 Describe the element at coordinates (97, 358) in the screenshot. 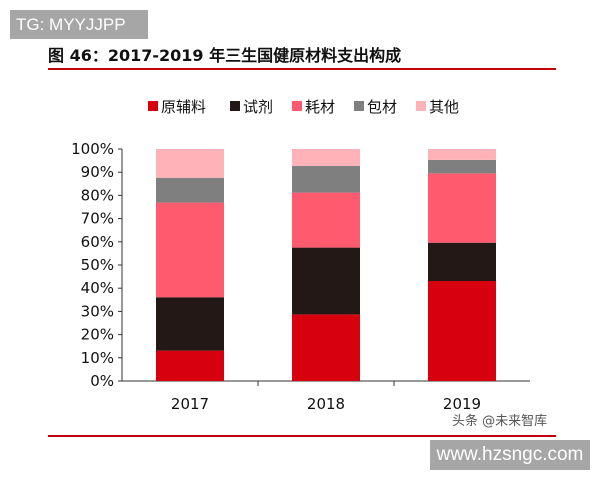

I see `y-tick-label: 10%` at that location.